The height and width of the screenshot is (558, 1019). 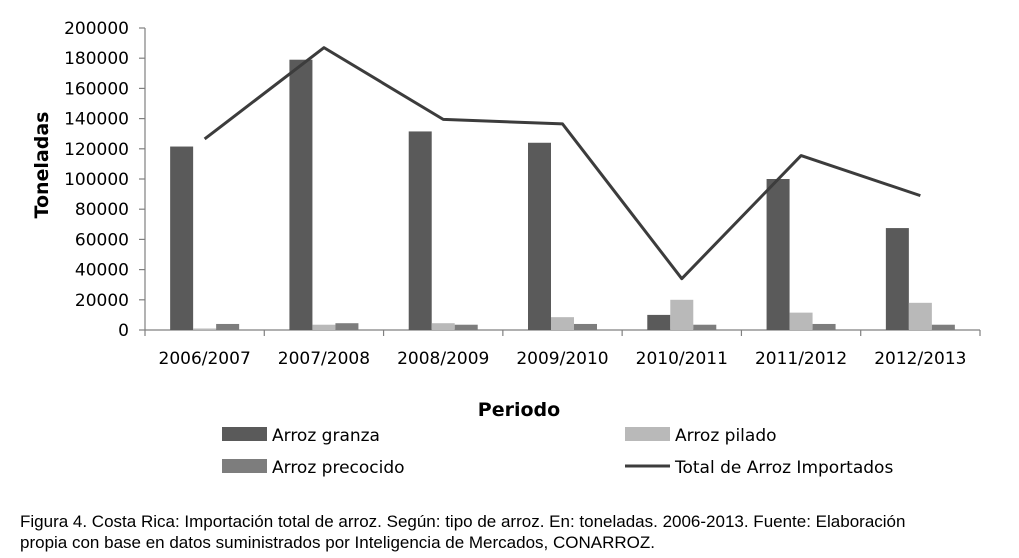 I want to click on y-tick-label: 20000, so click(x=102, y=301).